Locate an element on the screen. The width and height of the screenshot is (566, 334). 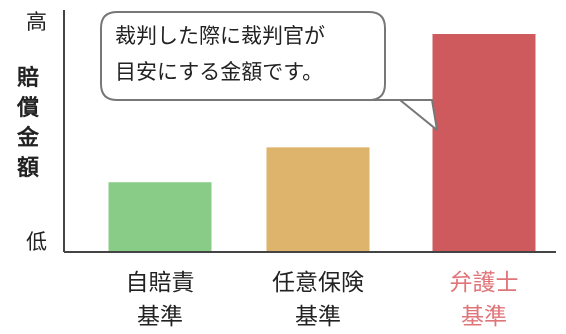
annotation-callout: 裁判した際に裁判官が 目安にする金額です。 is located at coordinates (242, 55).